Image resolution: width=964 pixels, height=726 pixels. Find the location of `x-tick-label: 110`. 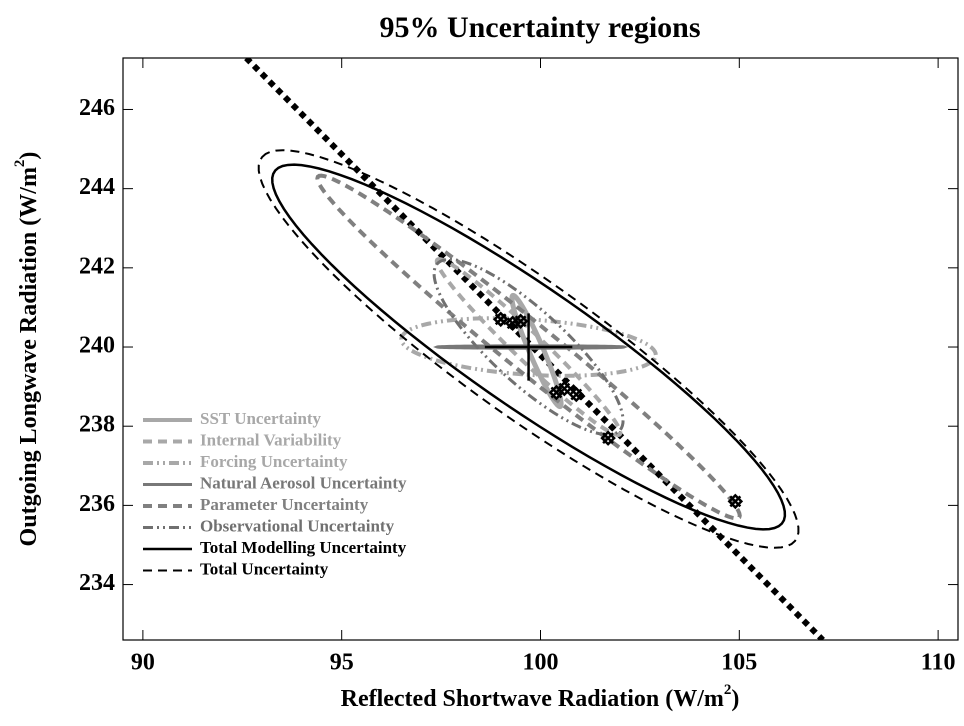

x-tick-label: 110 is located at coordinates (938, 663).